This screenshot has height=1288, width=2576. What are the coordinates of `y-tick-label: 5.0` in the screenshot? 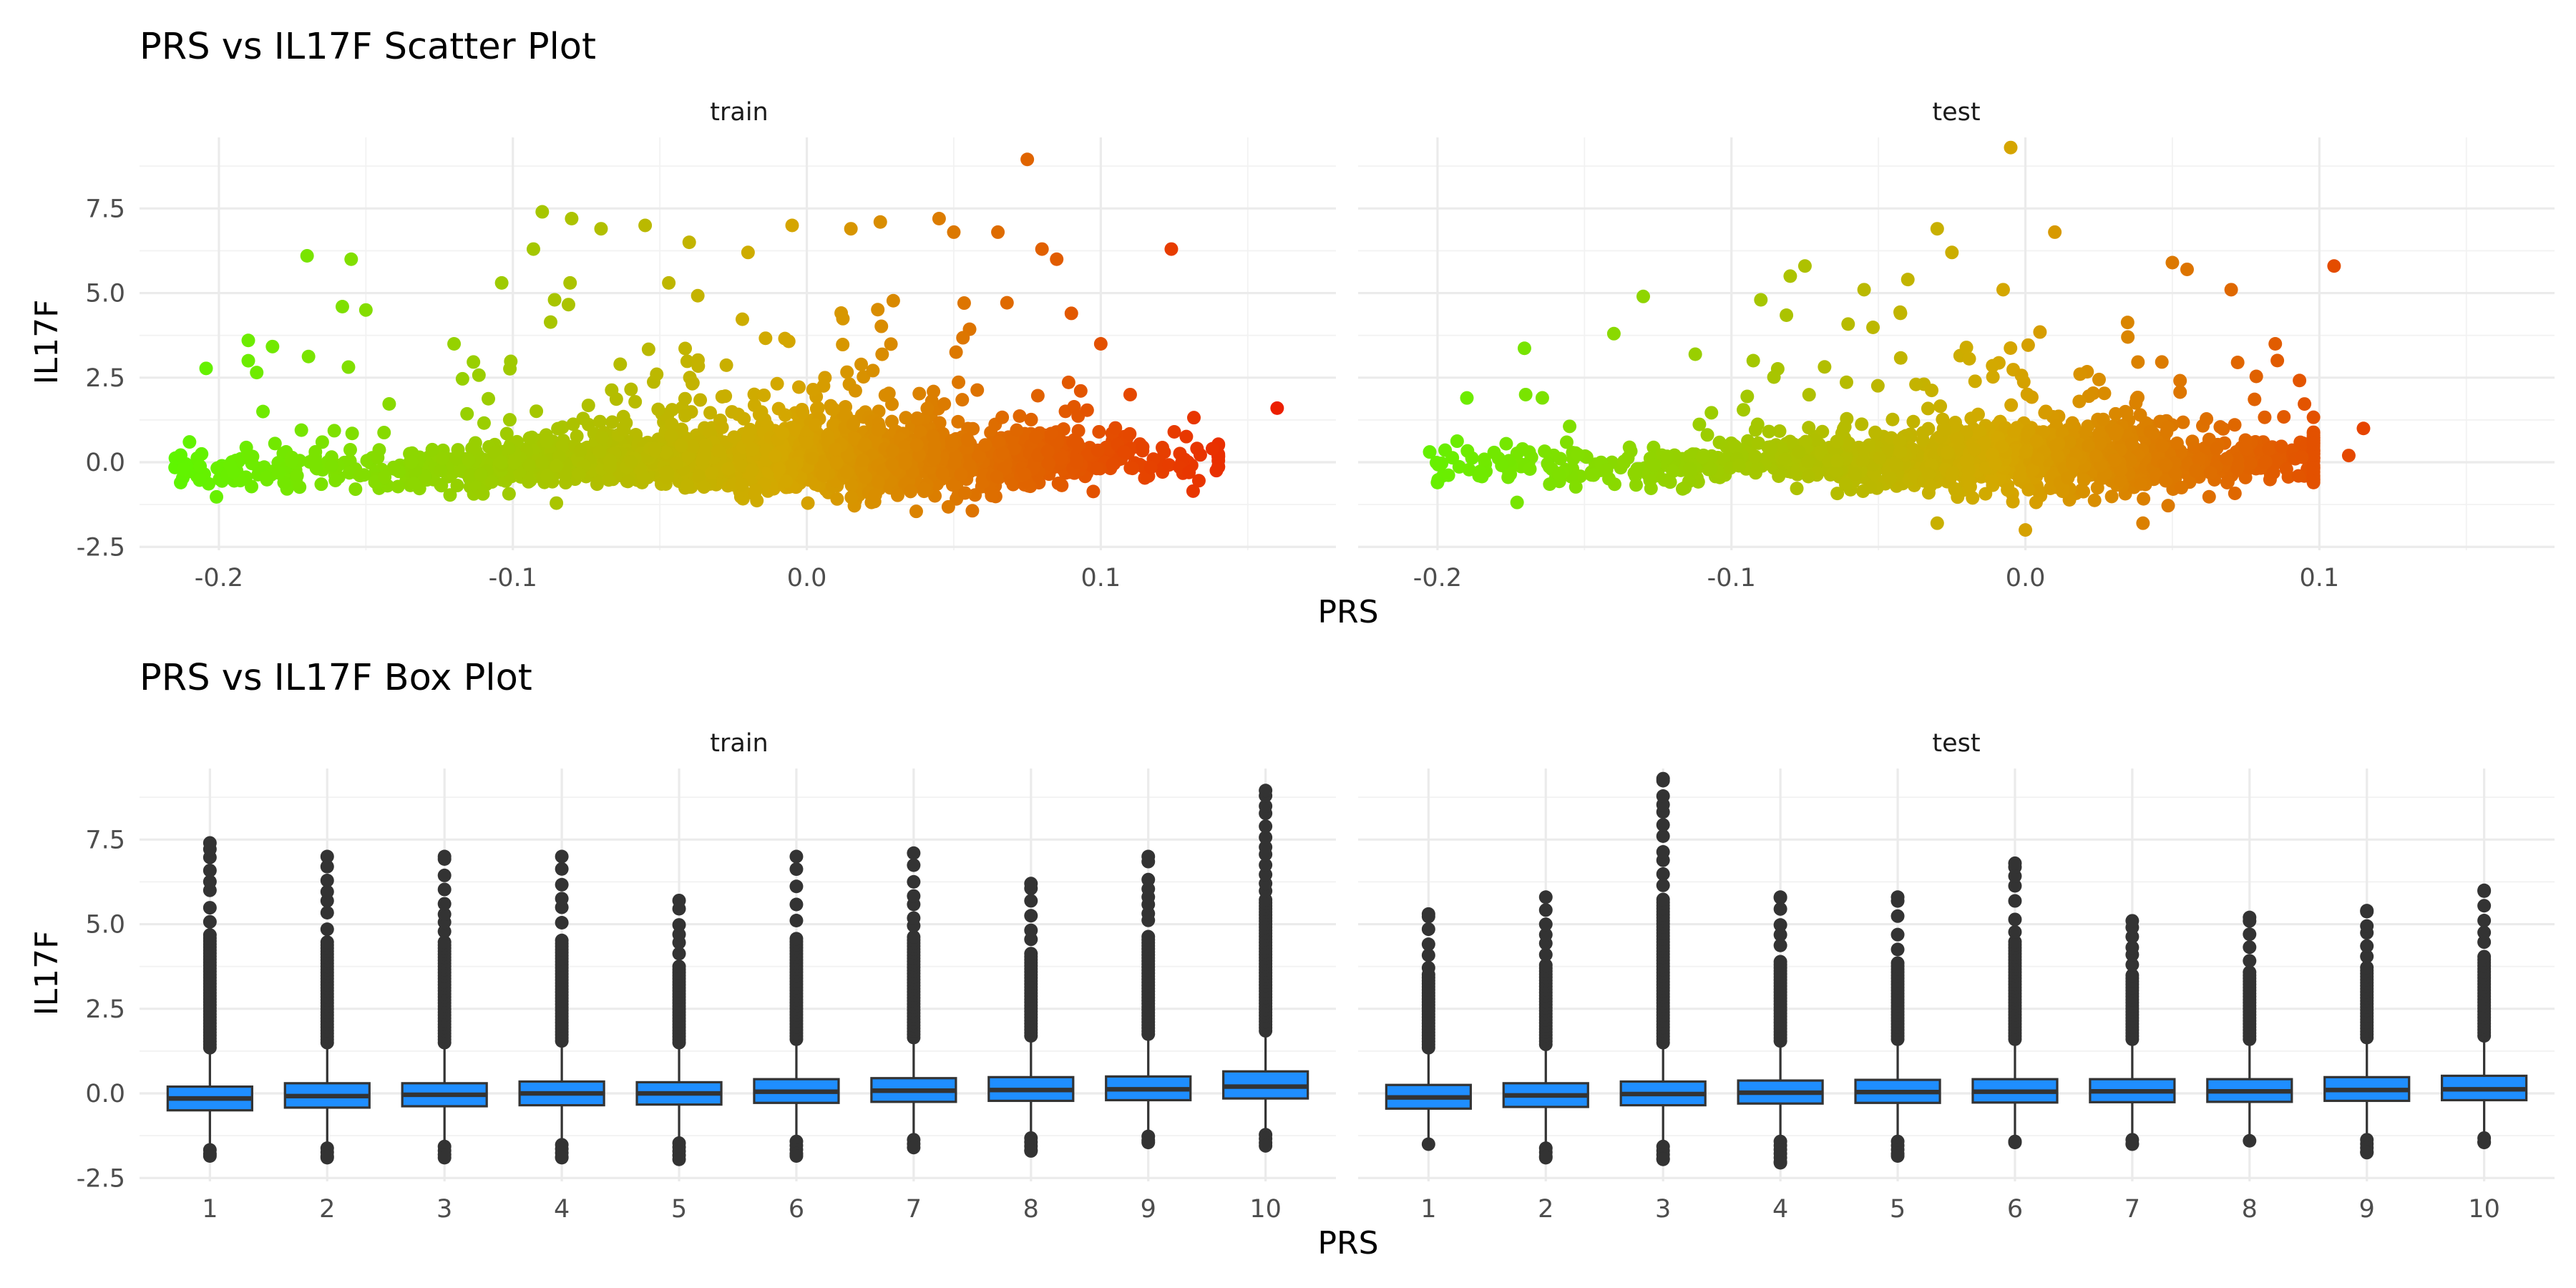 It's located at (105, 294).